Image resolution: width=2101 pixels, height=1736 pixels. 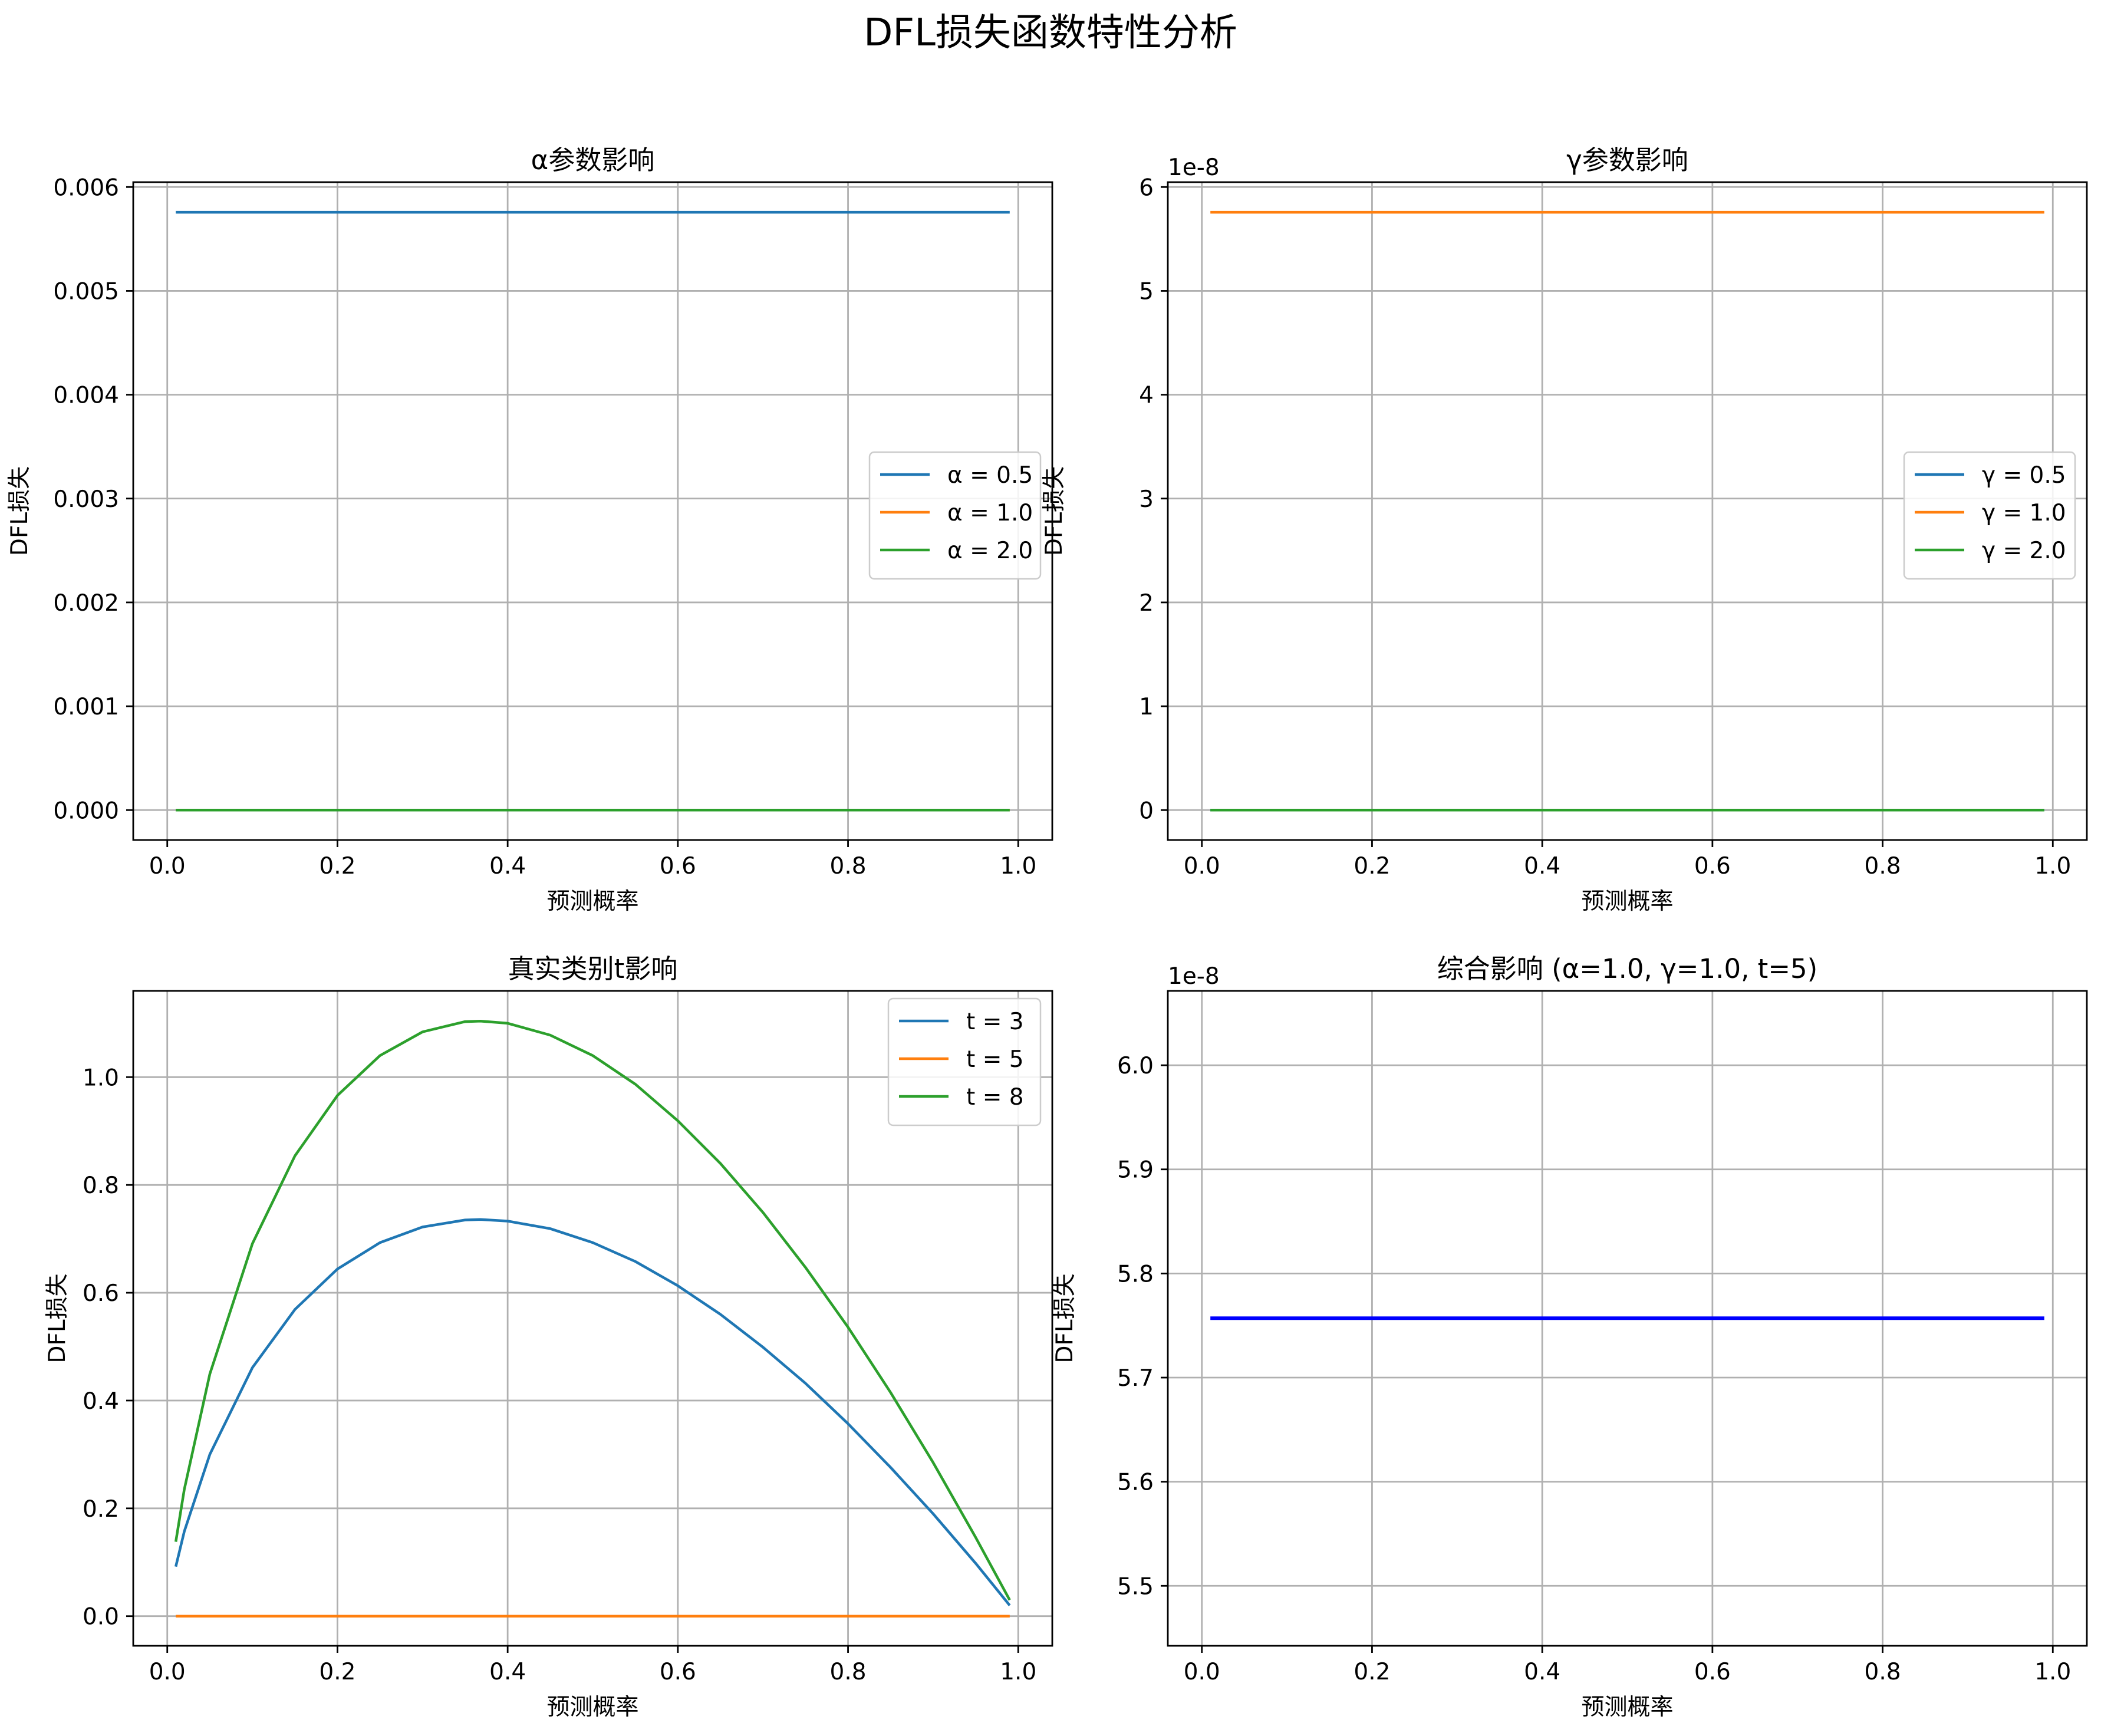 What do you see at coordinates (86, 499) in the screenshot?
I see `y-tick-label: 0.003` at bounding box center [86, 499].